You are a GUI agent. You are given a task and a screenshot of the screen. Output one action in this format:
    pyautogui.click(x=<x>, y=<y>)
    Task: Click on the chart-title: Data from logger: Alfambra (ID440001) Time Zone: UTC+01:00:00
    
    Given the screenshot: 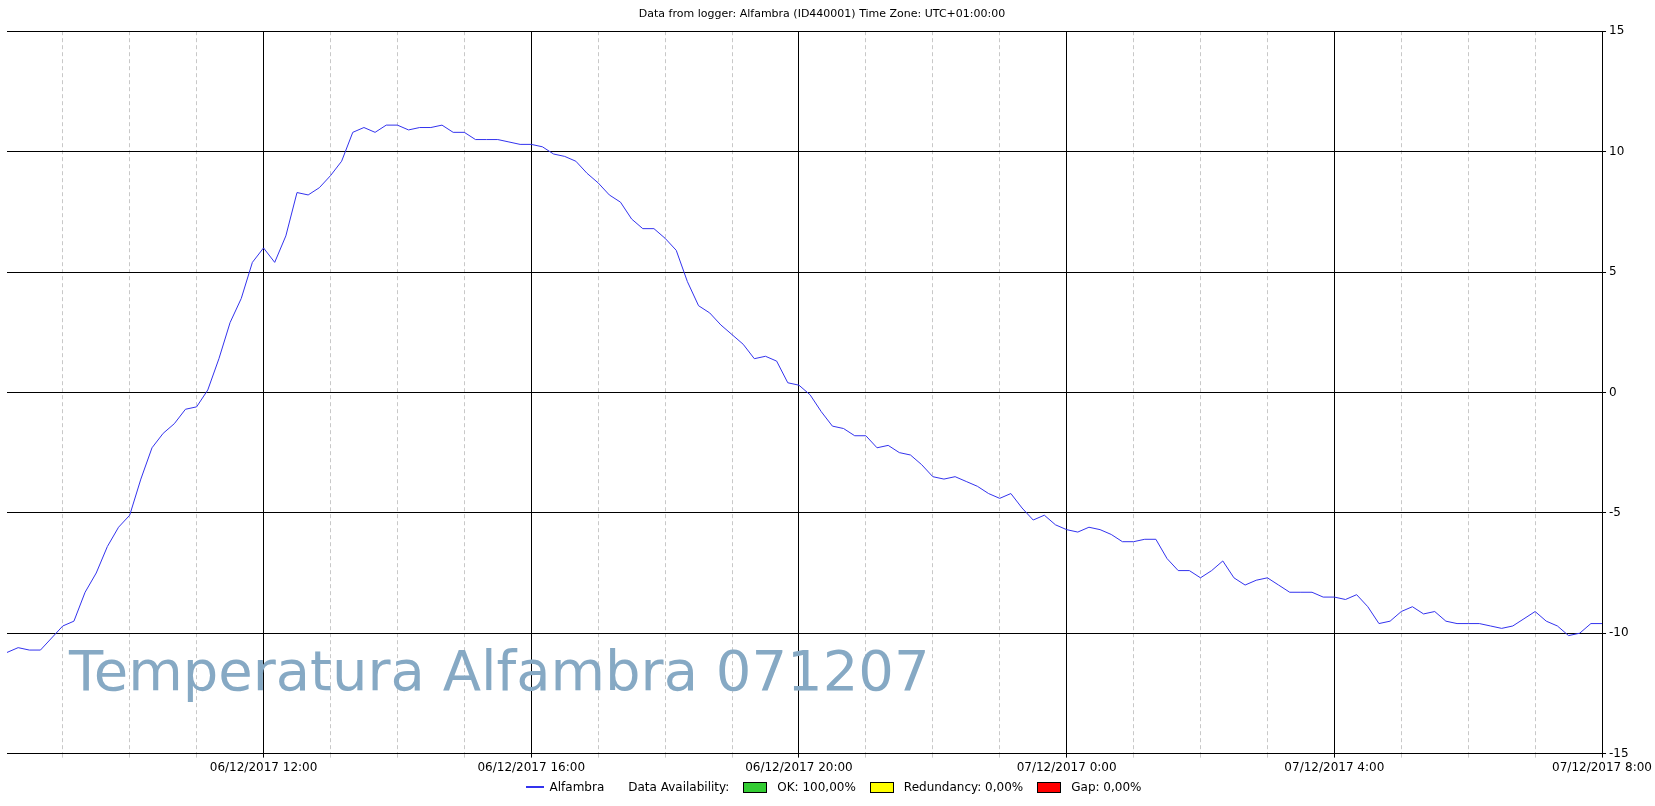 What is the action you would take?
    pyautogui.click(x=822, y=14)
    